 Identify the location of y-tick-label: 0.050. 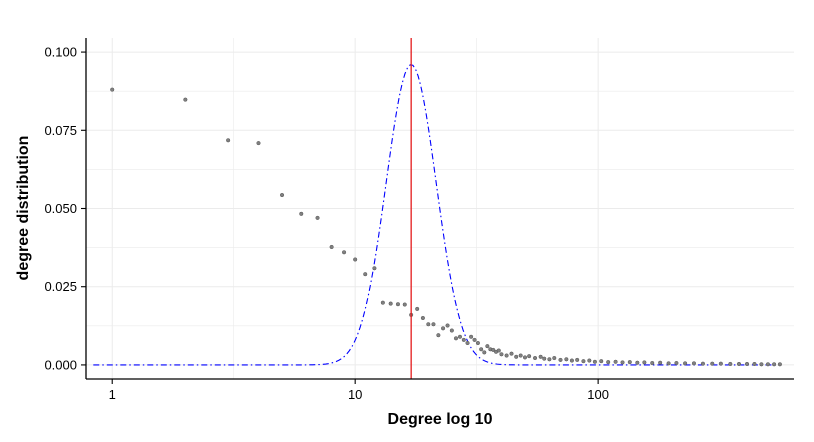
(60, 208).